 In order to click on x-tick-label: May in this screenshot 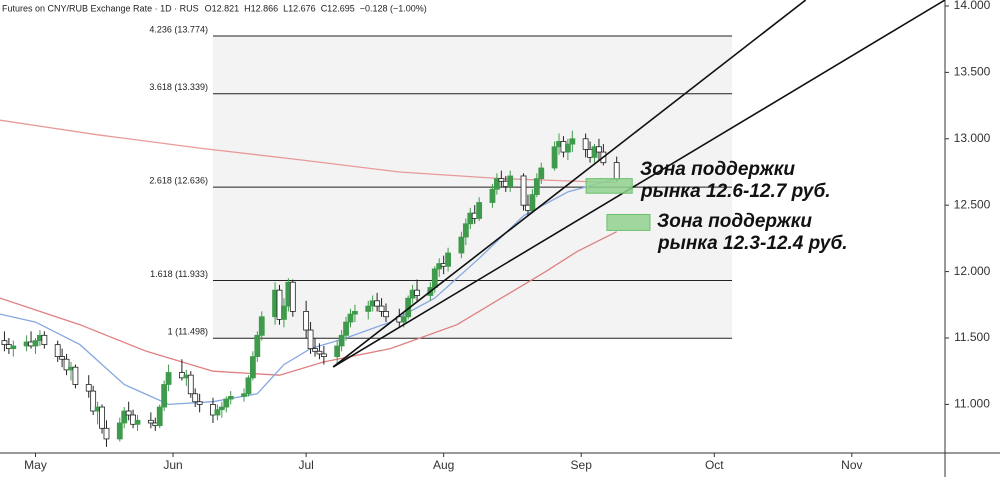, I will do `click(35, 465)`.